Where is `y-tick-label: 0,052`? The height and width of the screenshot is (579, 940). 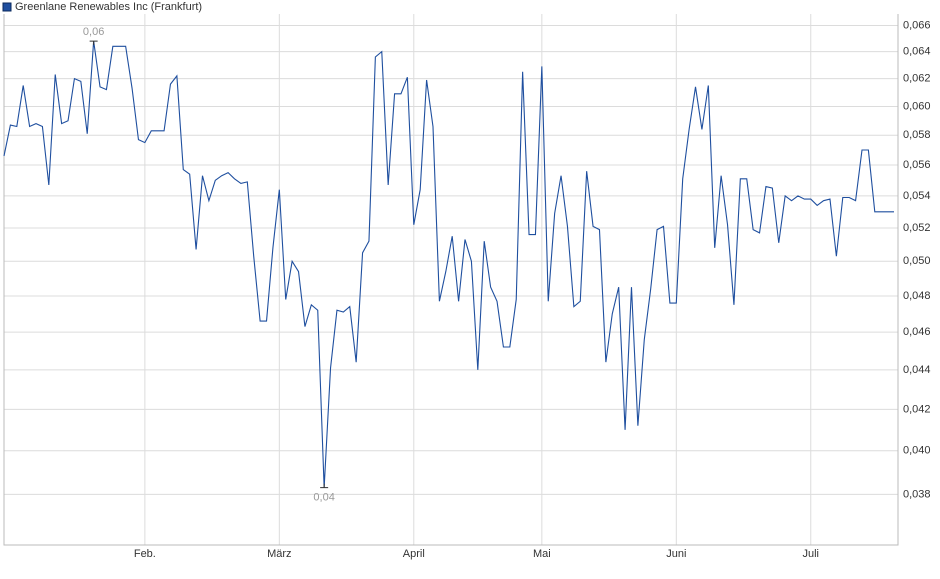 y-tick-label: 0,052 is located at coordinates (917, 228).